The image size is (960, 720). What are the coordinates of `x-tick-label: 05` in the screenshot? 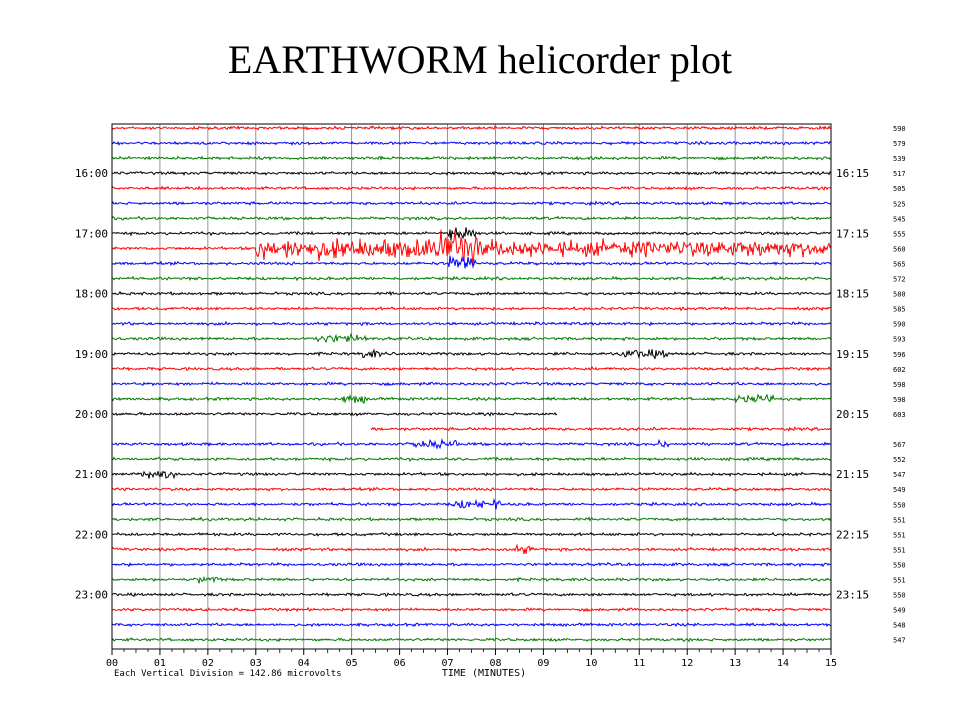 It's located at (352, 663).